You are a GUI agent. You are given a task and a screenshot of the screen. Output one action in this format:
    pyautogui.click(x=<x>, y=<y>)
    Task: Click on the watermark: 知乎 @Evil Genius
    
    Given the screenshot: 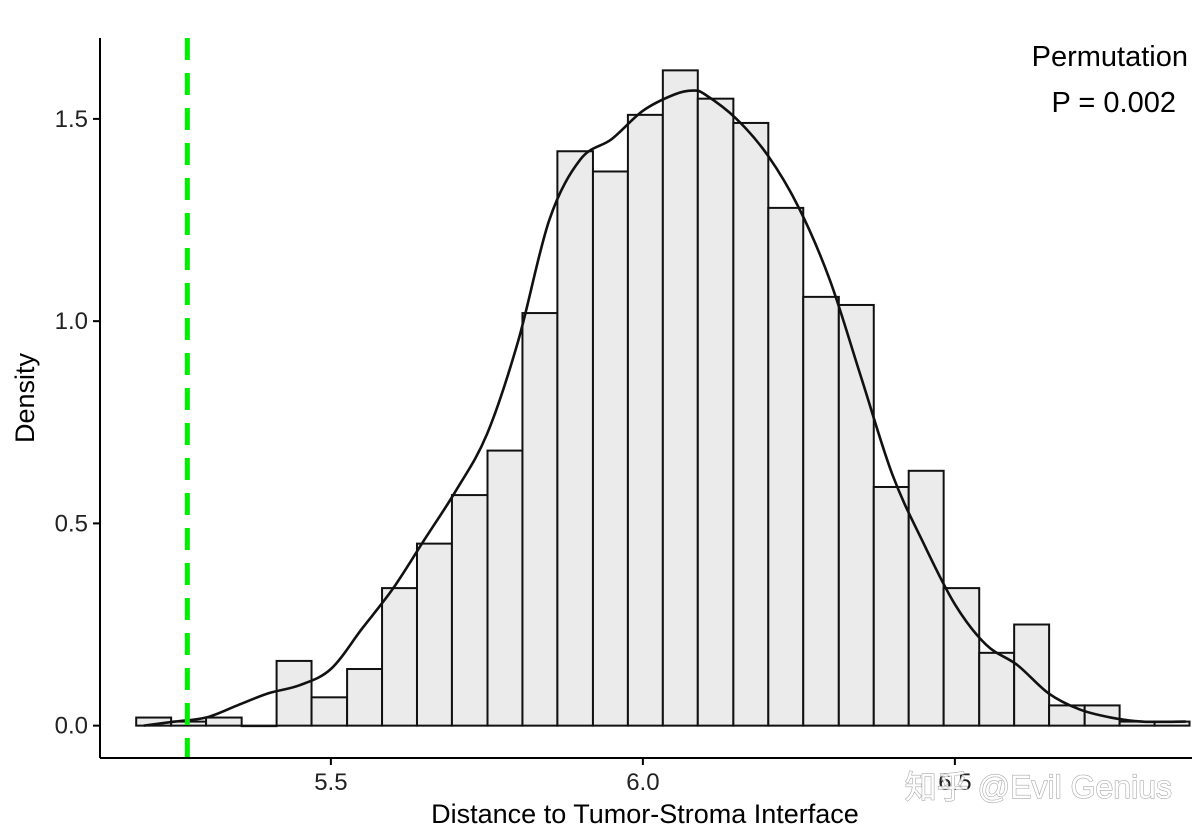 What is the action you would take?
    pyautogui.click(x=1038, y=787)
    